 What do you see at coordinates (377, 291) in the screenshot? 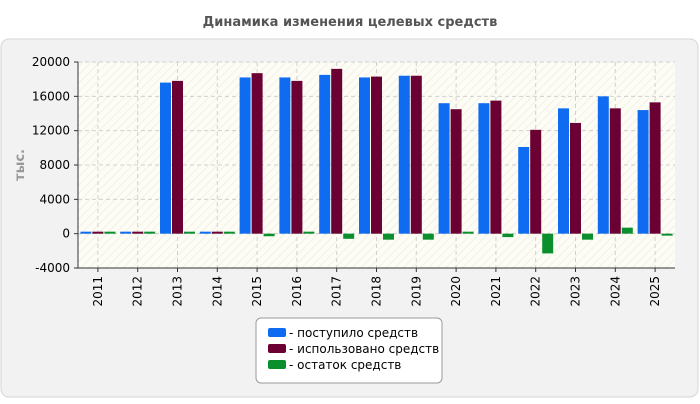
I see `x-tick-label: 2018` at bounding box center [377, 291].